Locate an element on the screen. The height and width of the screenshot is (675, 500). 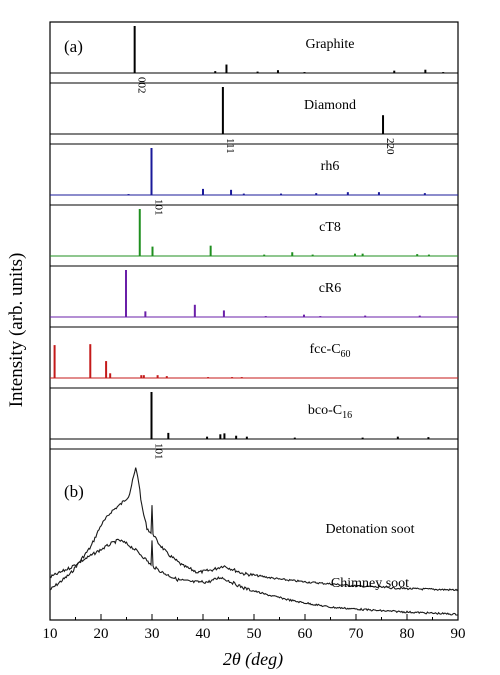
x-tick-label: 90 is located at coordinates (458, 634).